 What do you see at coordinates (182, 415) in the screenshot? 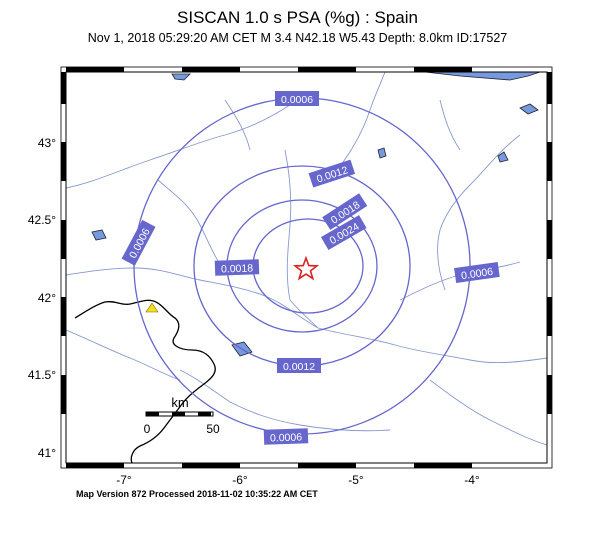
I see `scale-bar: km 0 50` at bounding box center [182, 415].